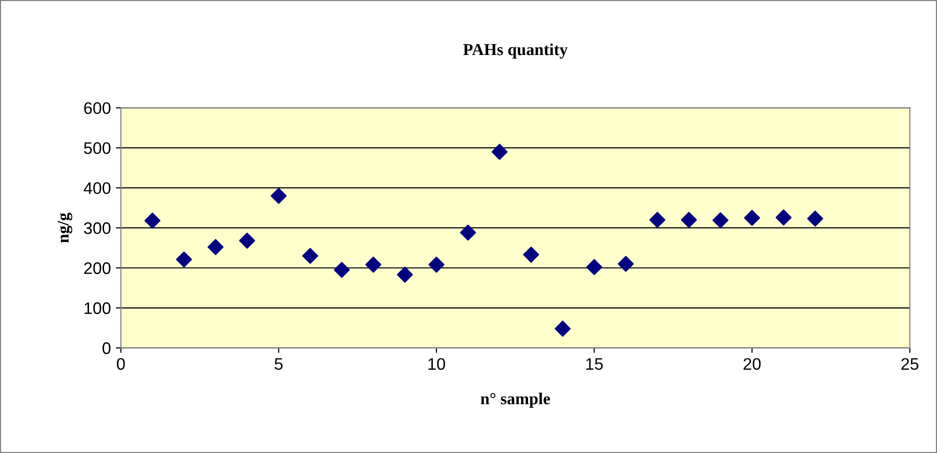  I want to click on y-tick-label: 200, so click(97, 268).